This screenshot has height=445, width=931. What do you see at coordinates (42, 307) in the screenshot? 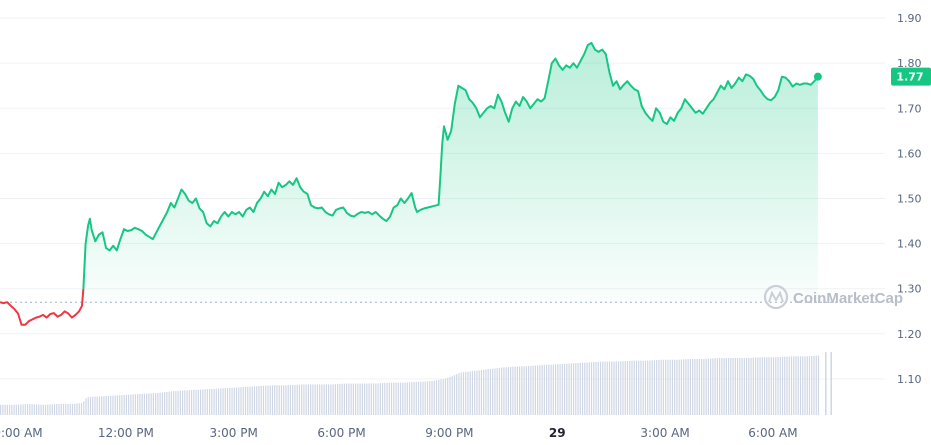
I see `price-line-below-baseline` at bounding box center [42, 307].